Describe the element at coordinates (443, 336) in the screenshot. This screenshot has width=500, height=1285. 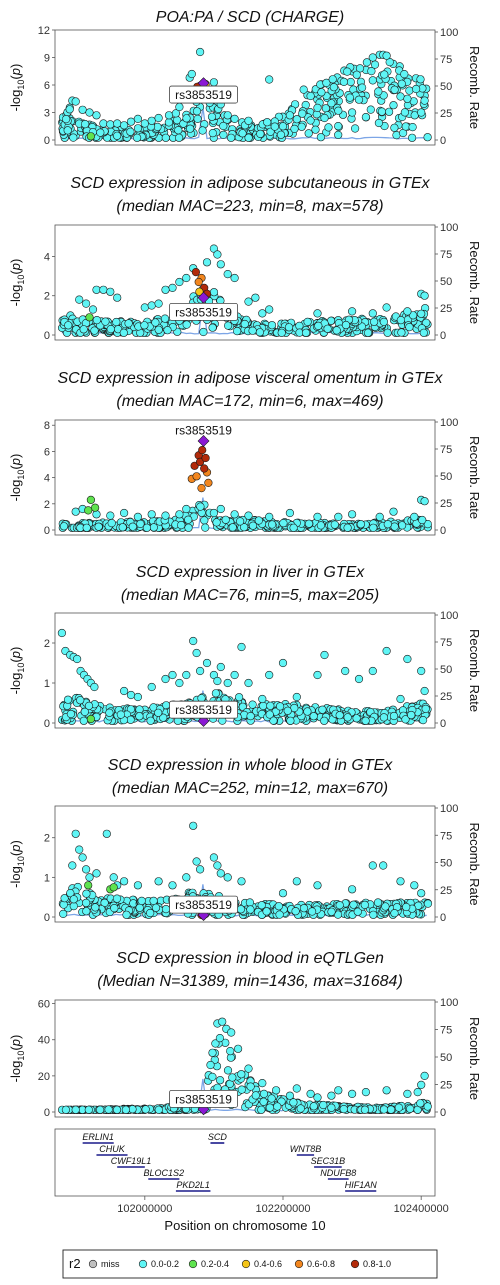
I see `recomb-tick-label: 0` at that location.